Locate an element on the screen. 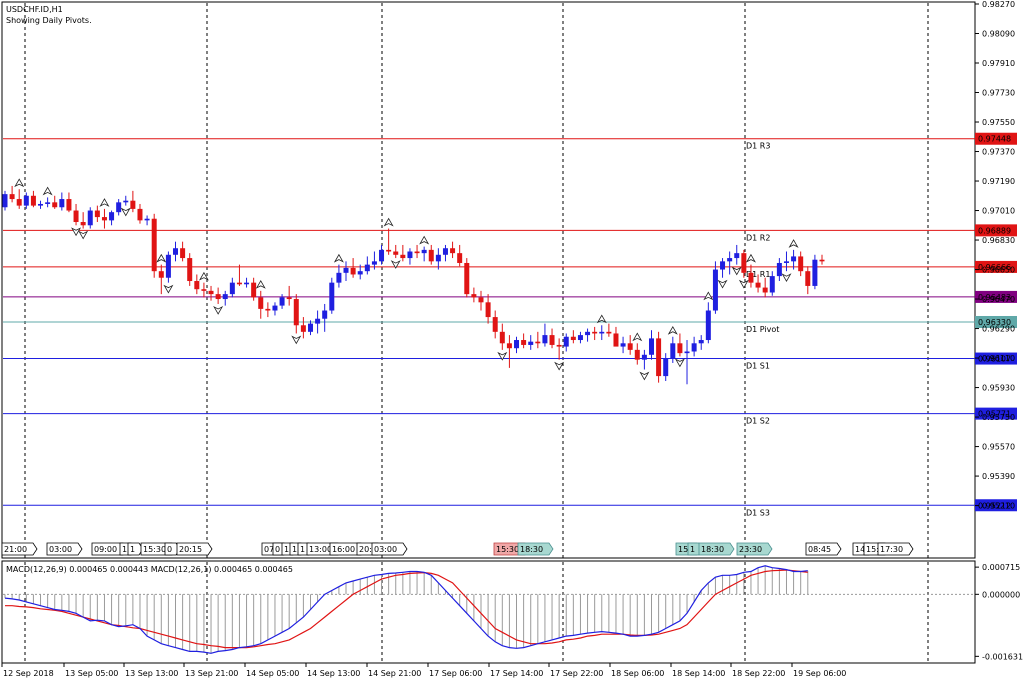  subtitle: Showing Daily Pivots. is located at coordinates (49, 20).